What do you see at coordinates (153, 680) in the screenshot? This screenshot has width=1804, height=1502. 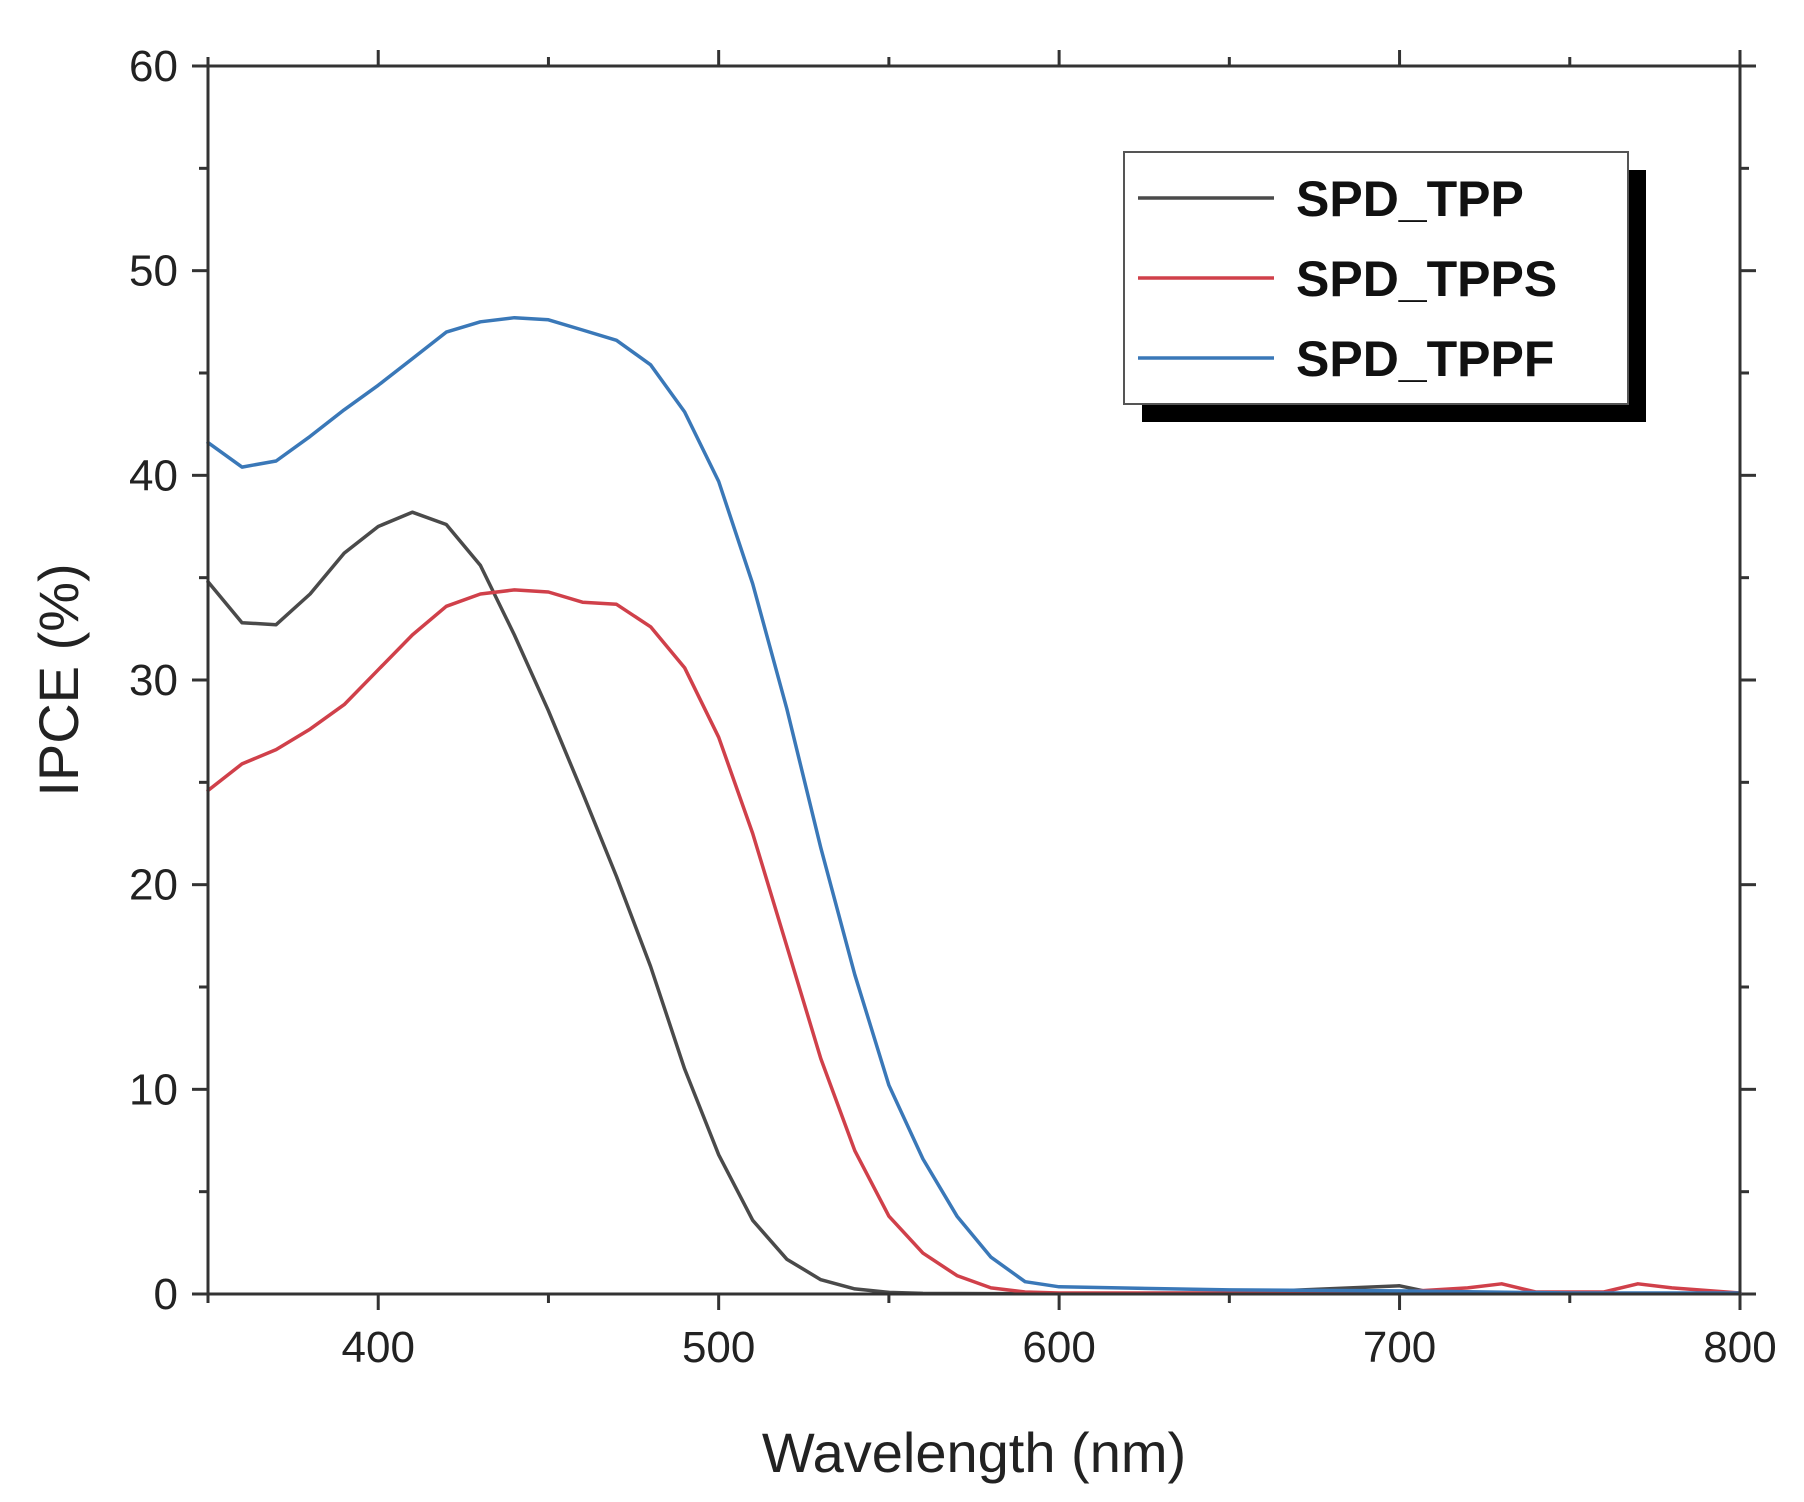 I see `y-tick-label: 30` at bounding box center [153, 680].